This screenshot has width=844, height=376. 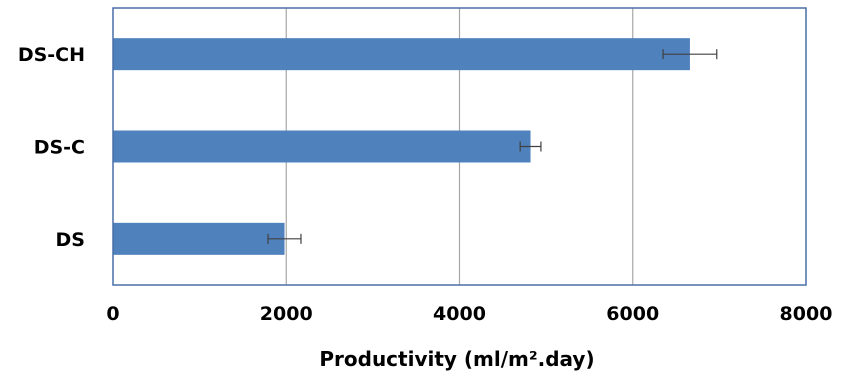 I want to click on x-tick-label: 8000, so click(x=806, y=314).